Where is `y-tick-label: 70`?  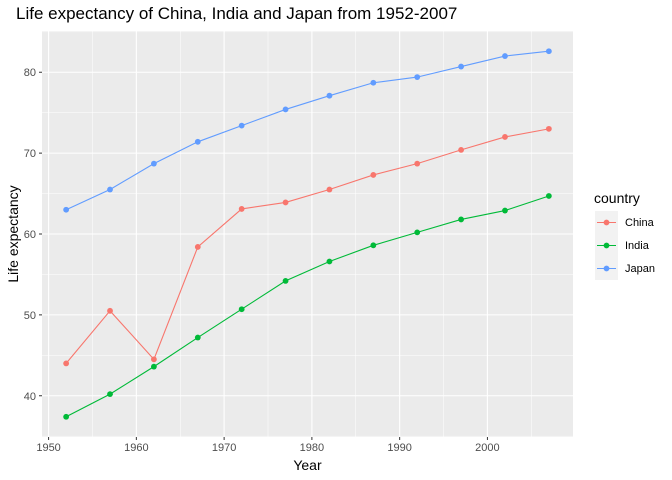
y-tick-label: 70 is located at coordinates (30, 154).